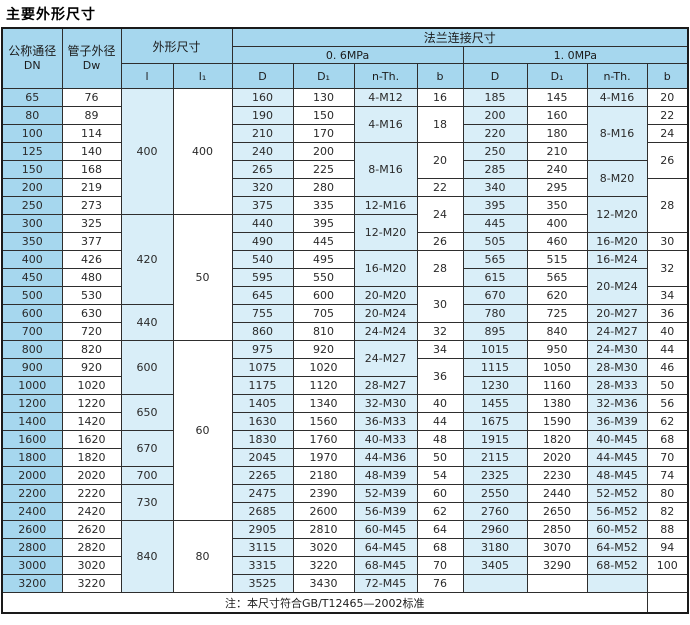 This screenshot has height=625, width=690. Describe the element at coordinates (440, 97) in the screenshot. I see `cell-b06: 16` at that location.